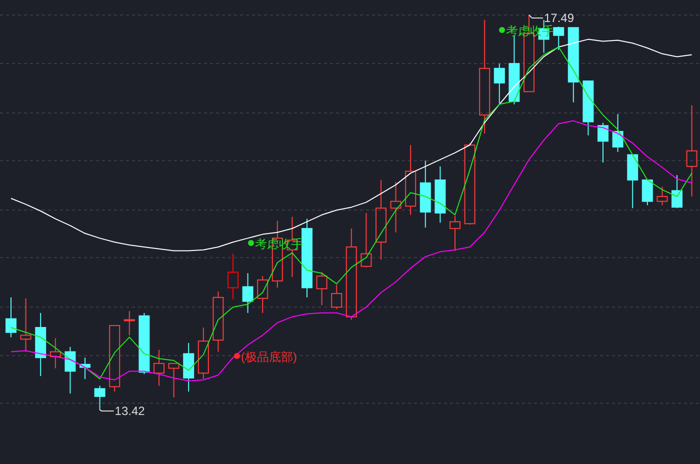 The height and width of the screenshot is (464, 700). I want to click on annotation: (极品底部), so click(269, 357).